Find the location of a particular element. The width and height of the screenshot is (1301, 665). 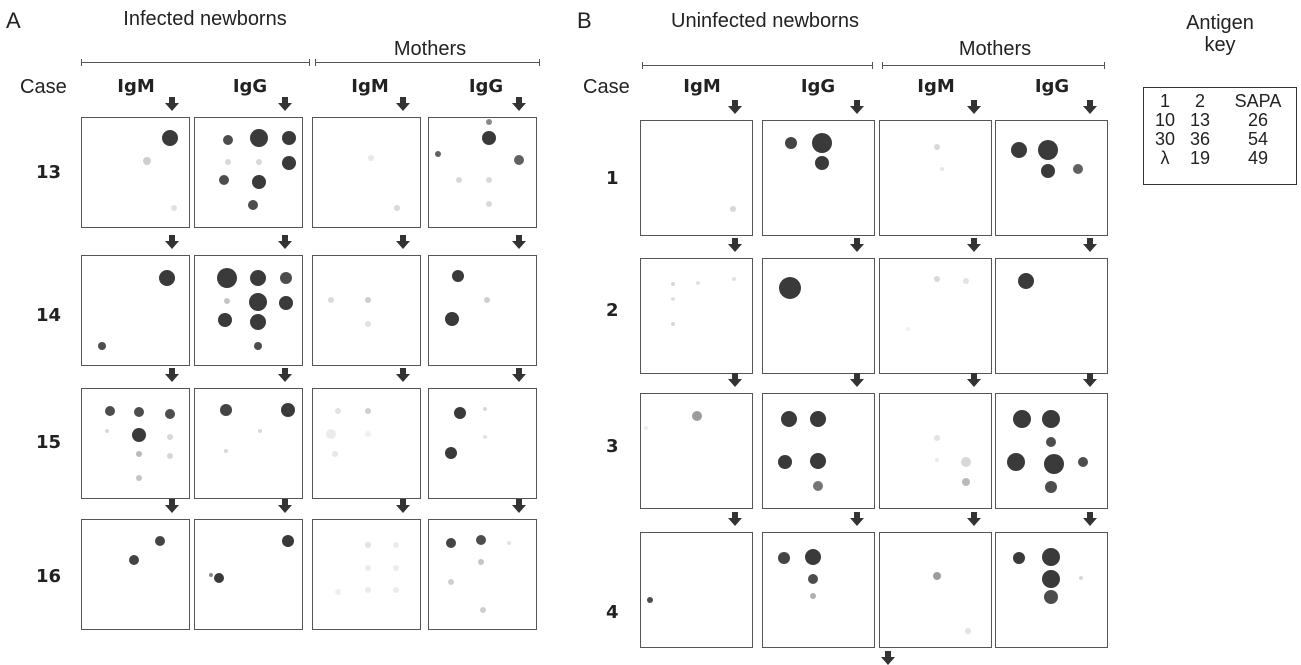

antigen-key-box: 1 2 SAPA 10 13 26 30 36 54 λ 19 49 is located at coordinates (1220, 136).